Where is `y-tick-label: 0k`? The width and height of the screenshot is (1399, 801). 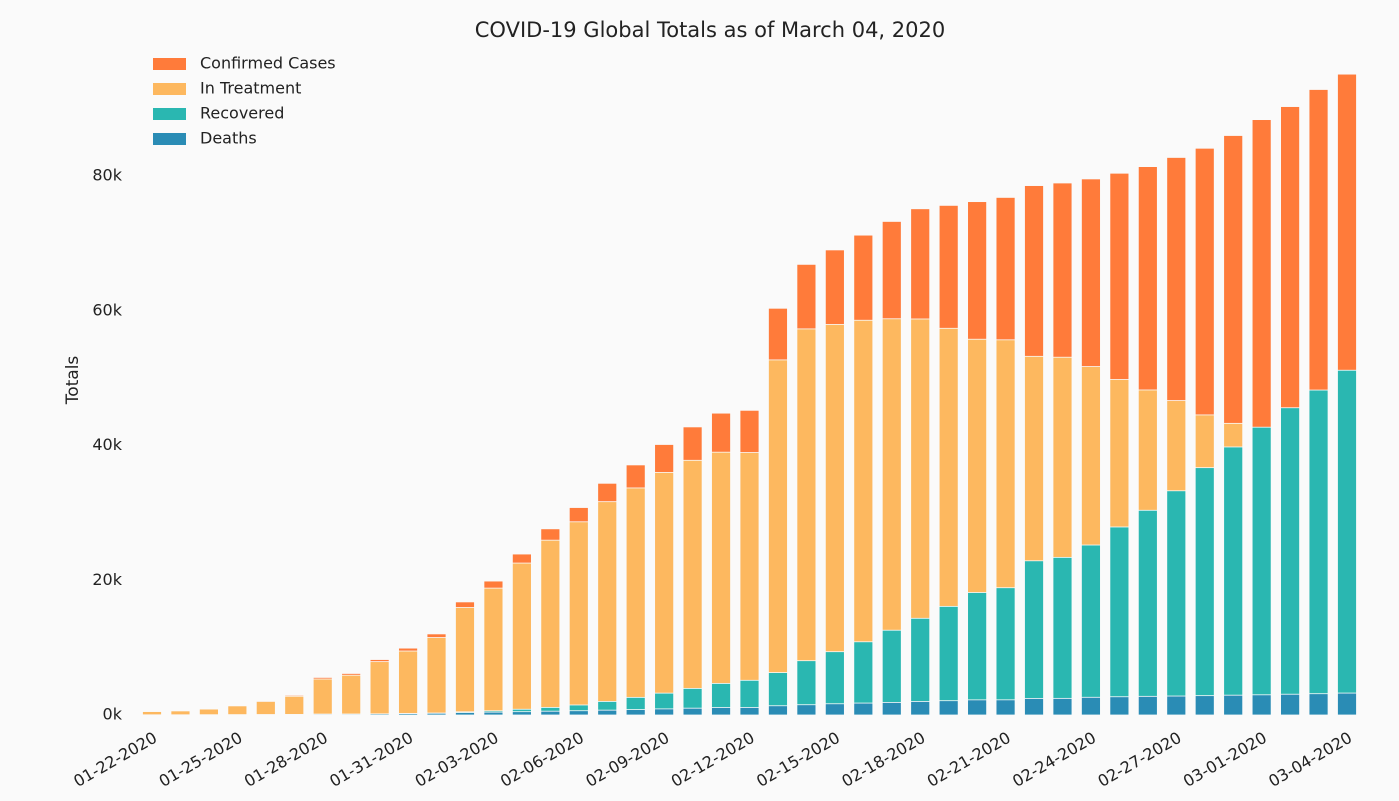
y-tick-label: 0k is located at coordinates (113, 714).